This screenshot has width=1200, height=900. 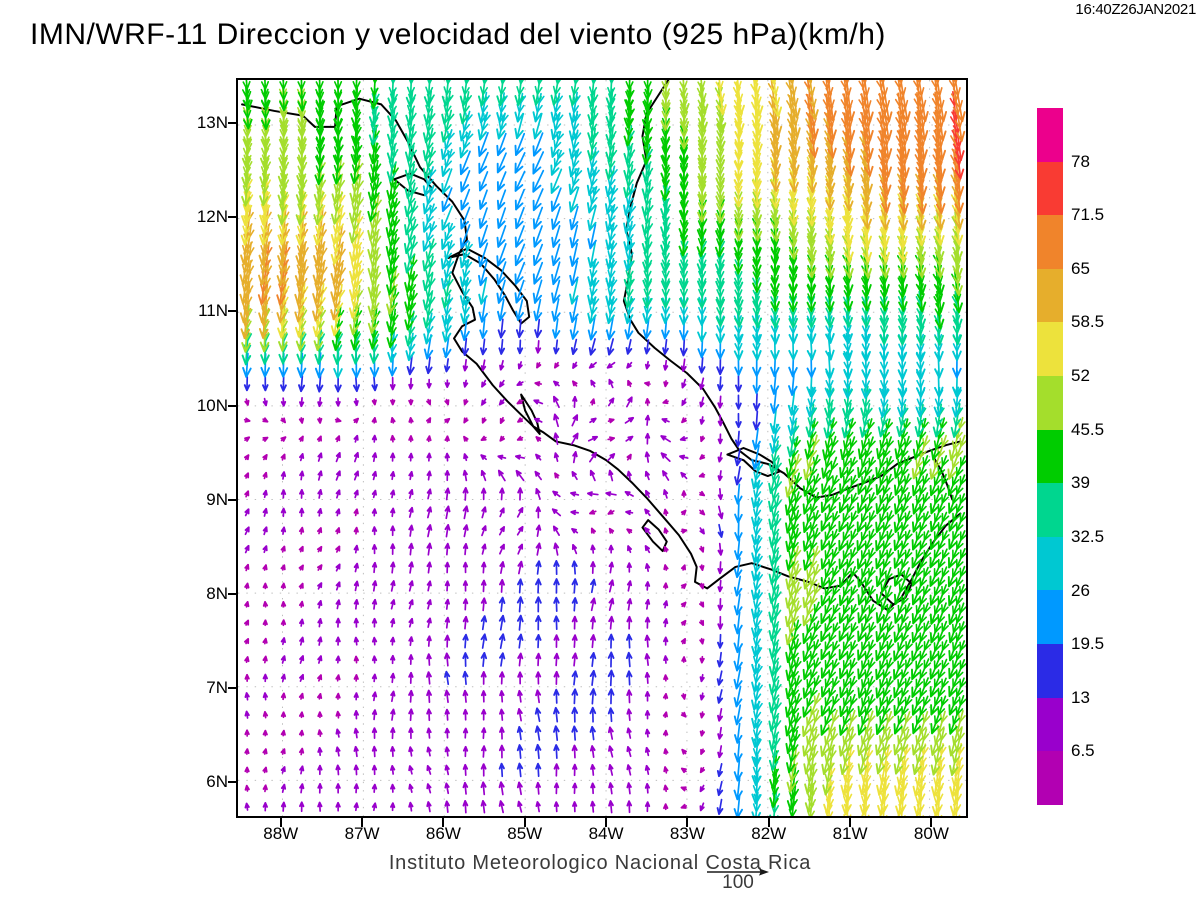 I want to click on speed-colorbar, so click(x=1050, y=456).